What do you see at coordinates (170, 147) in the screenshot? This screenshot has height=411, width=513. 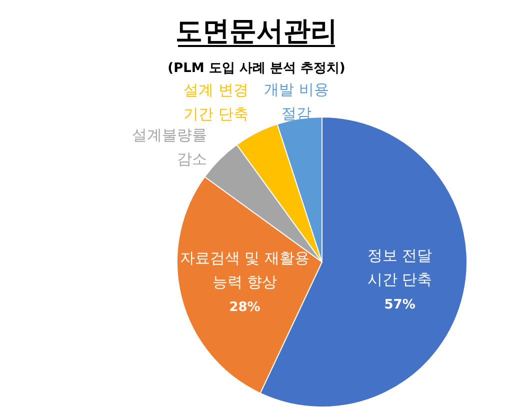 I see `slice-label: 설계불량률 감소` at bounding box center [170, 147].